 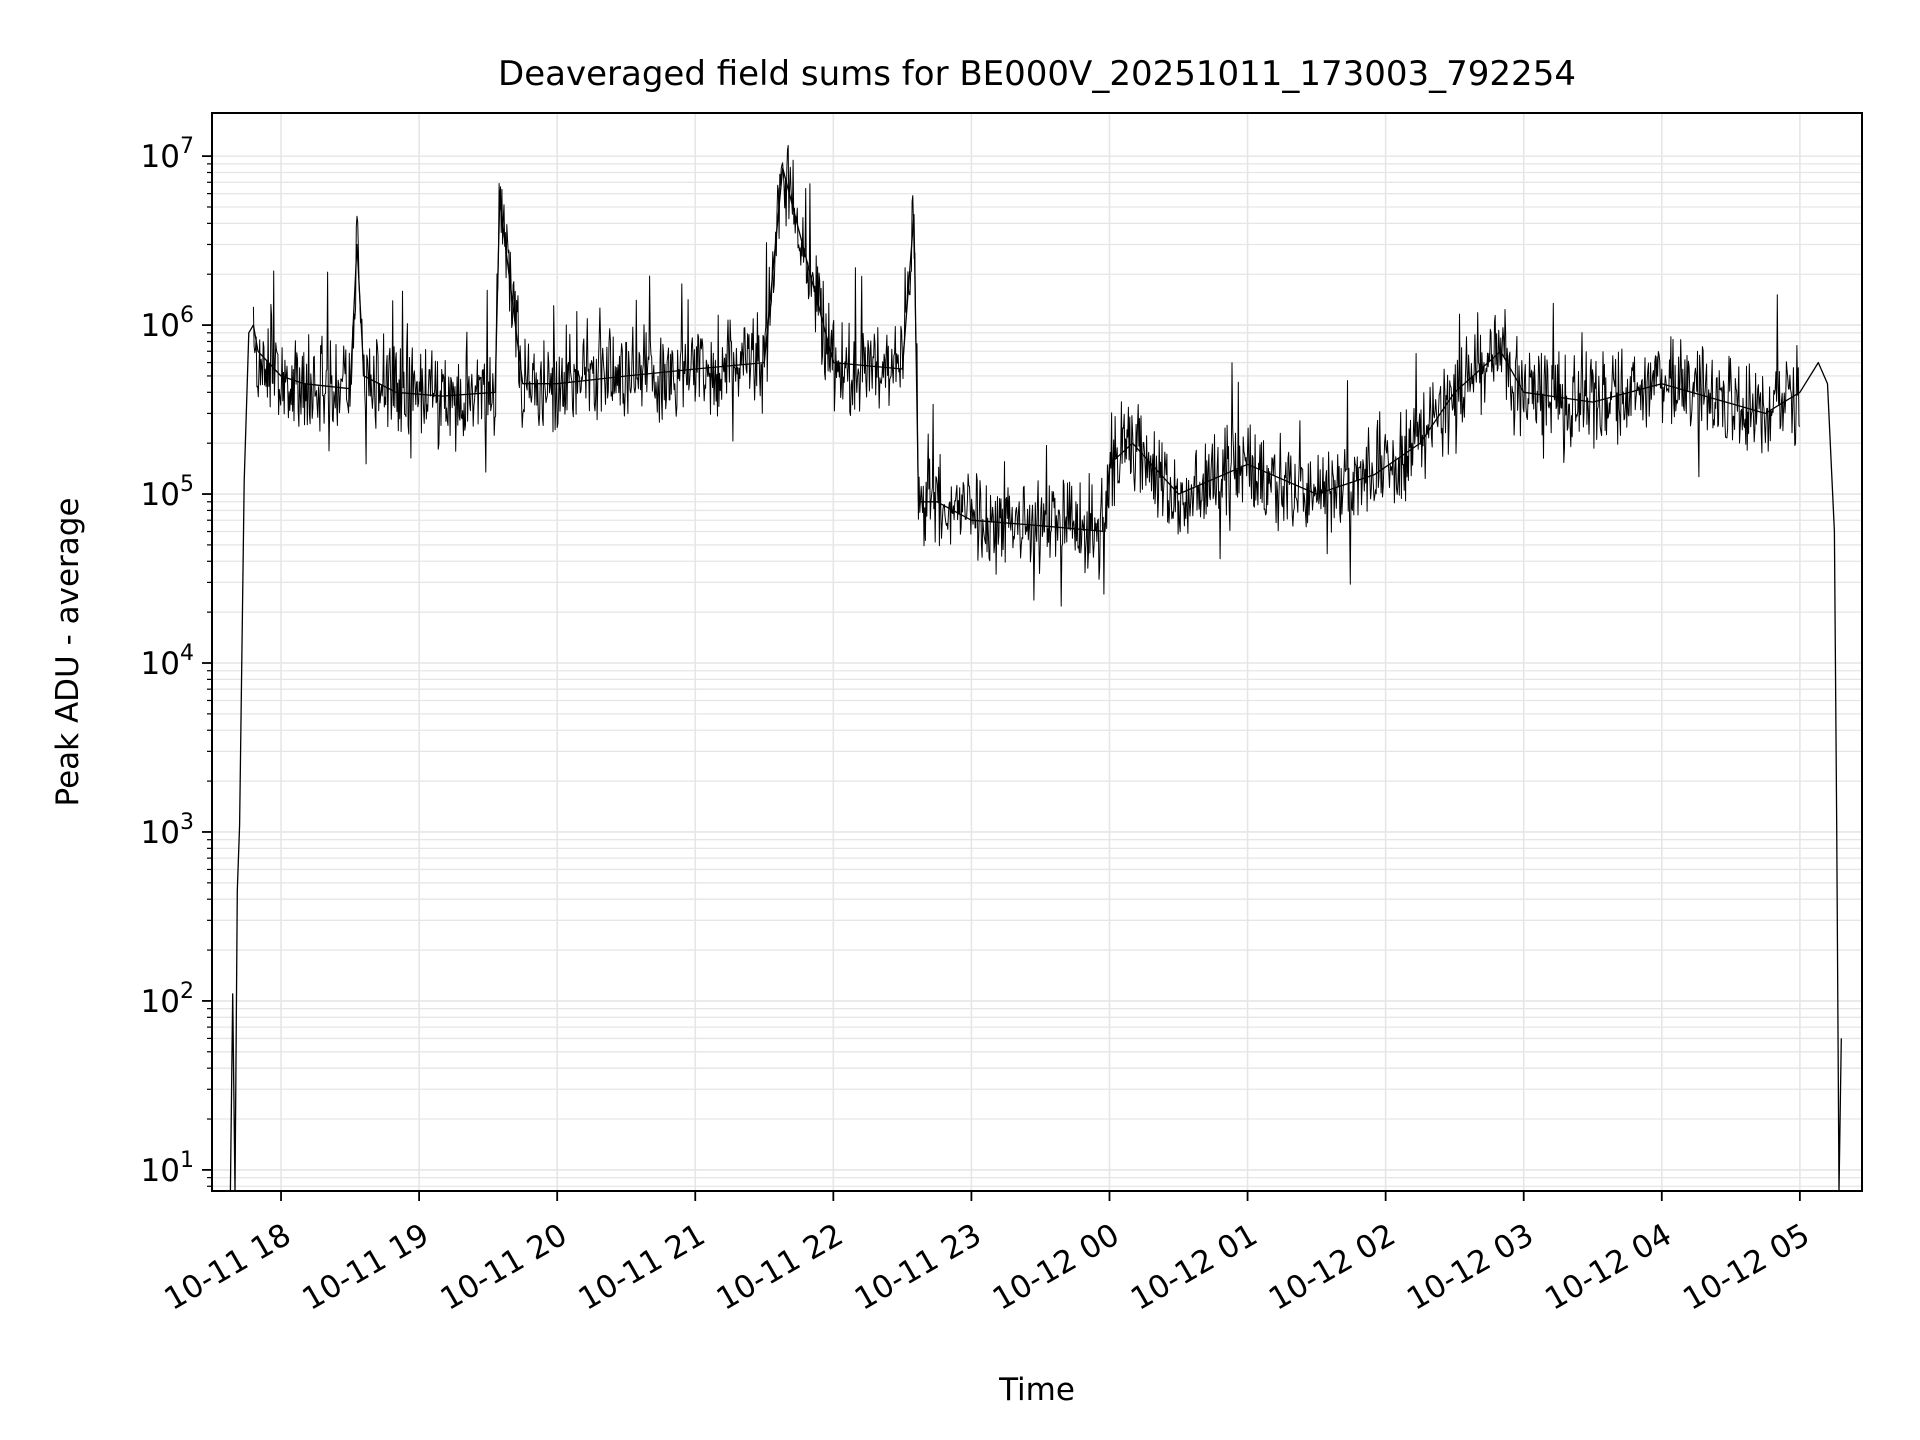 What do you see at coordinates (68, 651) in the screenshot?
I see `y-axis-label: Peak ADU - average` at bounding box center [68, 651].